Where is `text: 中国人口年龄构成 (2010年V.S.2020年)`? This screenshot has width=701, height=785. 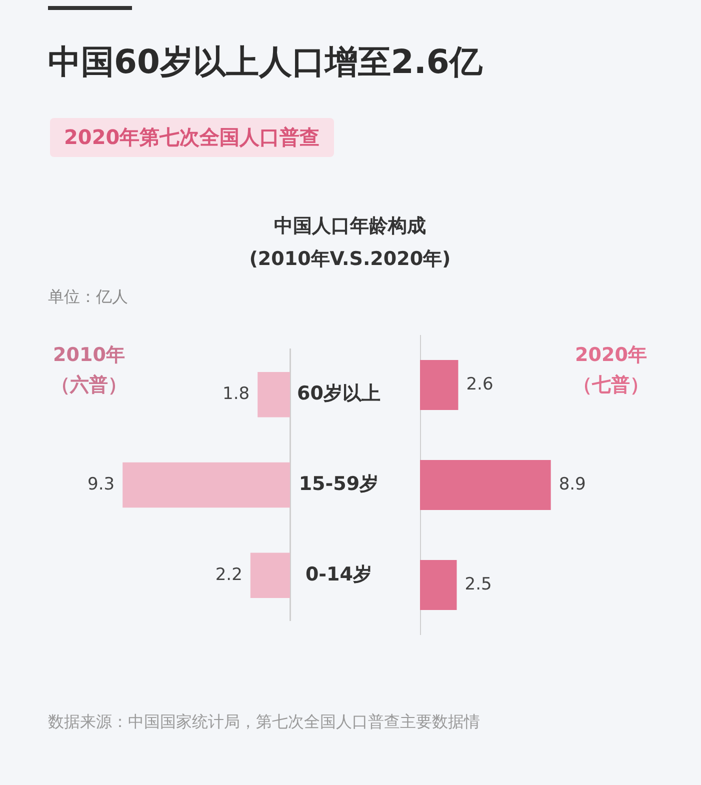
text: 中国人口年龄构成 (2010年V.S.2020年) is located at coordinates (350, 243).